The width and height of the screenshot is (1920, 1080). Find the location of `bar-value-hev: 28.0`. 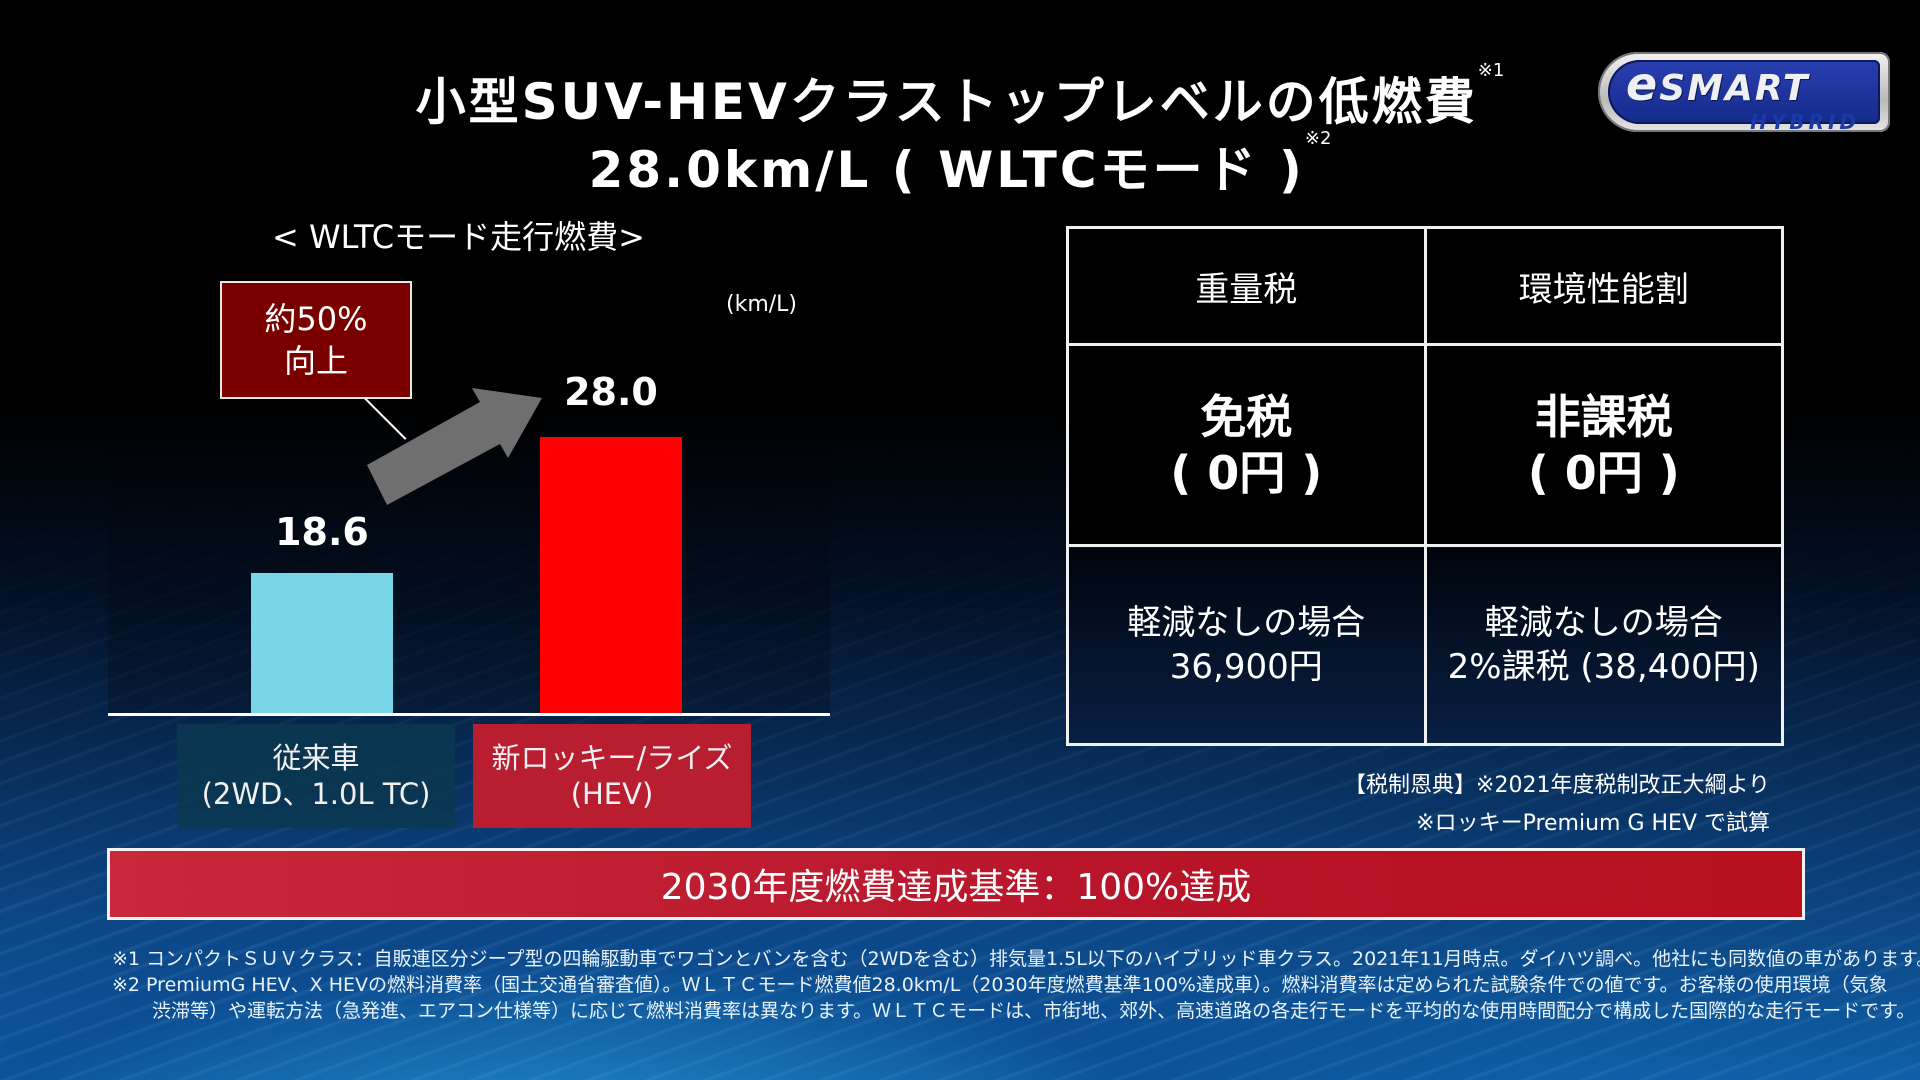

bar-value-hev: 28.0 is located at coordinates (611, 392).